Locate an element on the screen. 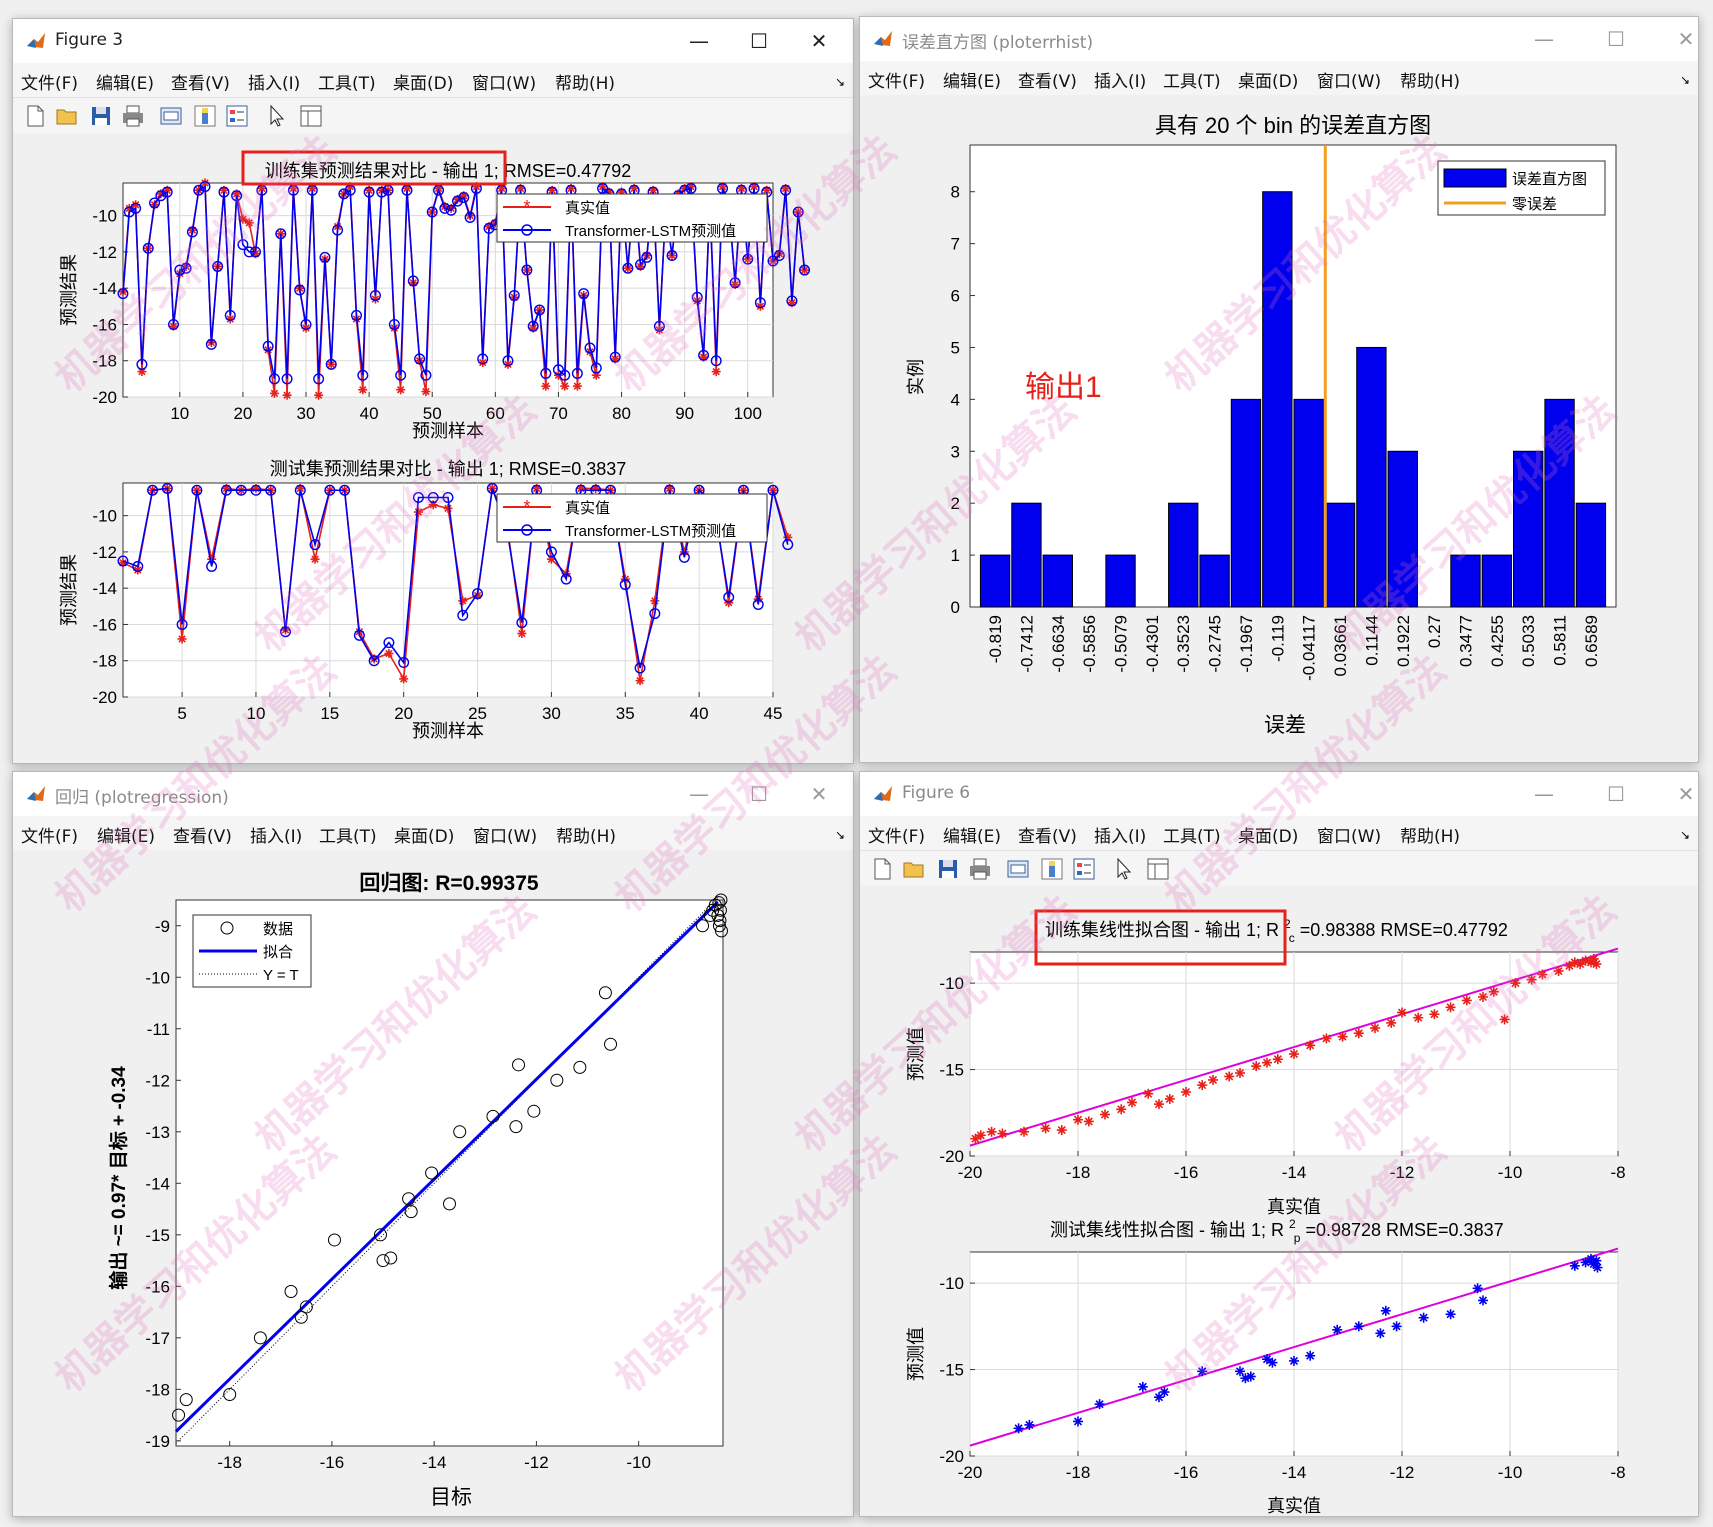 This screenshot has height=1527, width=1713. regression-titlebar: 回归 (plotregression) — ☐ ✕ is located at coordinates (433, 794).